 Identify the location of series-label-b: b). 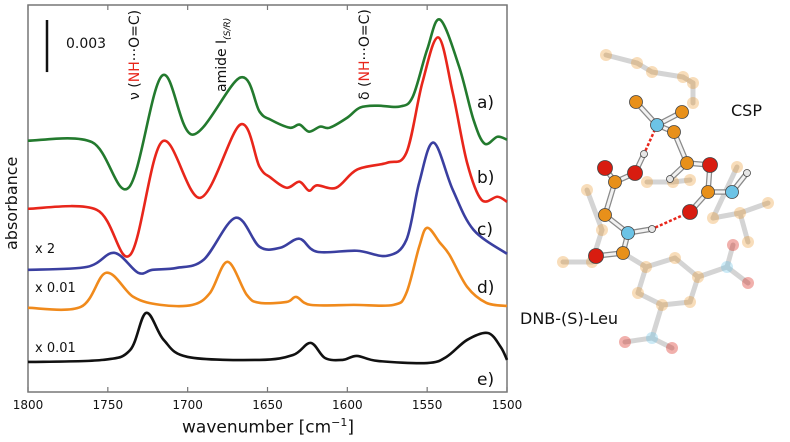
(486, 178).